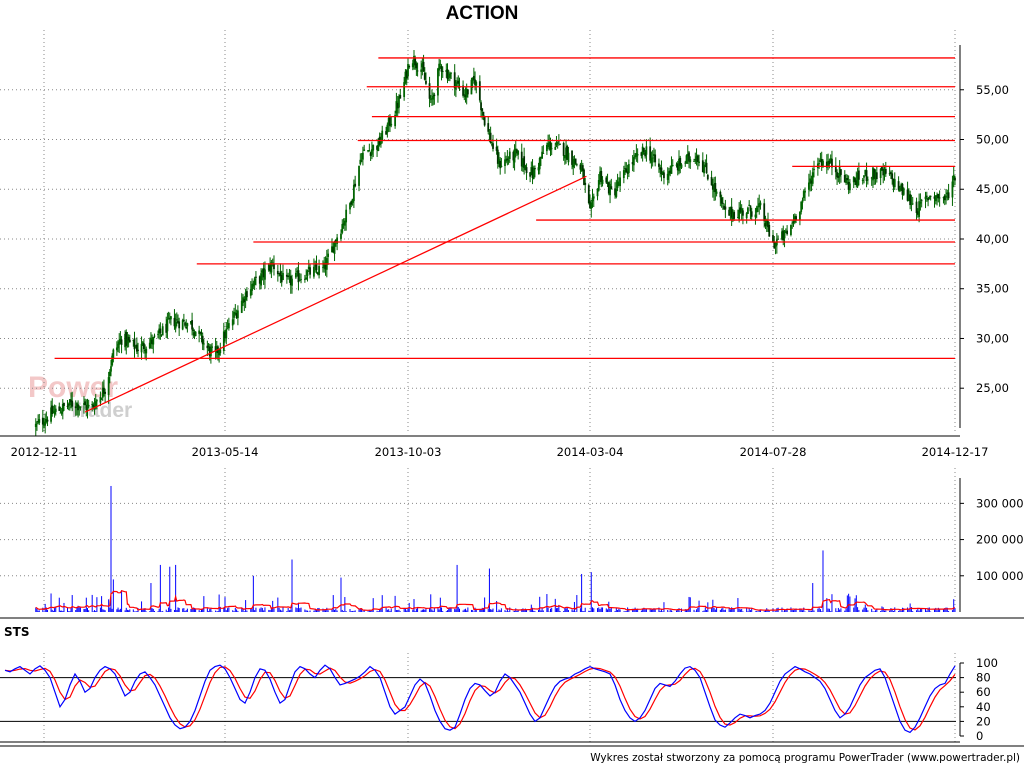 This screenshot has width=1024, height=768. I want to click on x-tick-label: 2013-05-14, so click(225, 452).